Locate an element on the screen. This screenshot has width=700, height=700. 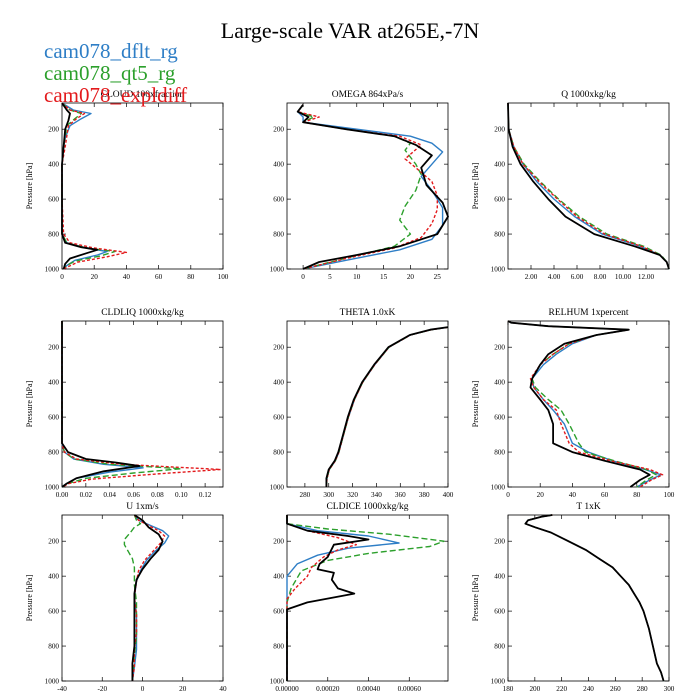
x-tick-label: 15 is located at coordinates (384, 277).